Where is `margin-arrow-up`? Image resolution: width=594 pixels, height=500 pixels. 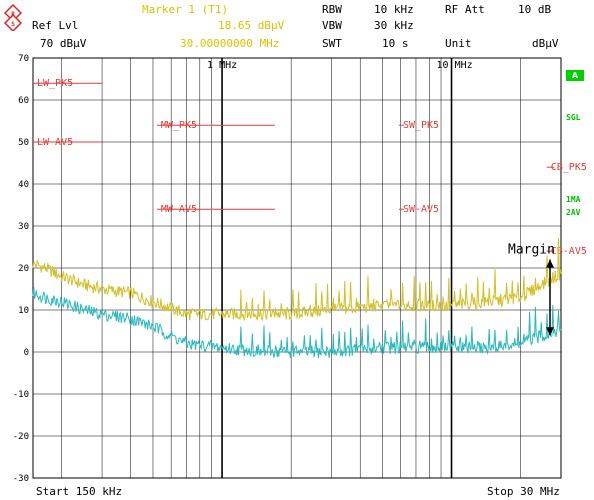
margin-arrow-up is located at coordinates (550, 263).